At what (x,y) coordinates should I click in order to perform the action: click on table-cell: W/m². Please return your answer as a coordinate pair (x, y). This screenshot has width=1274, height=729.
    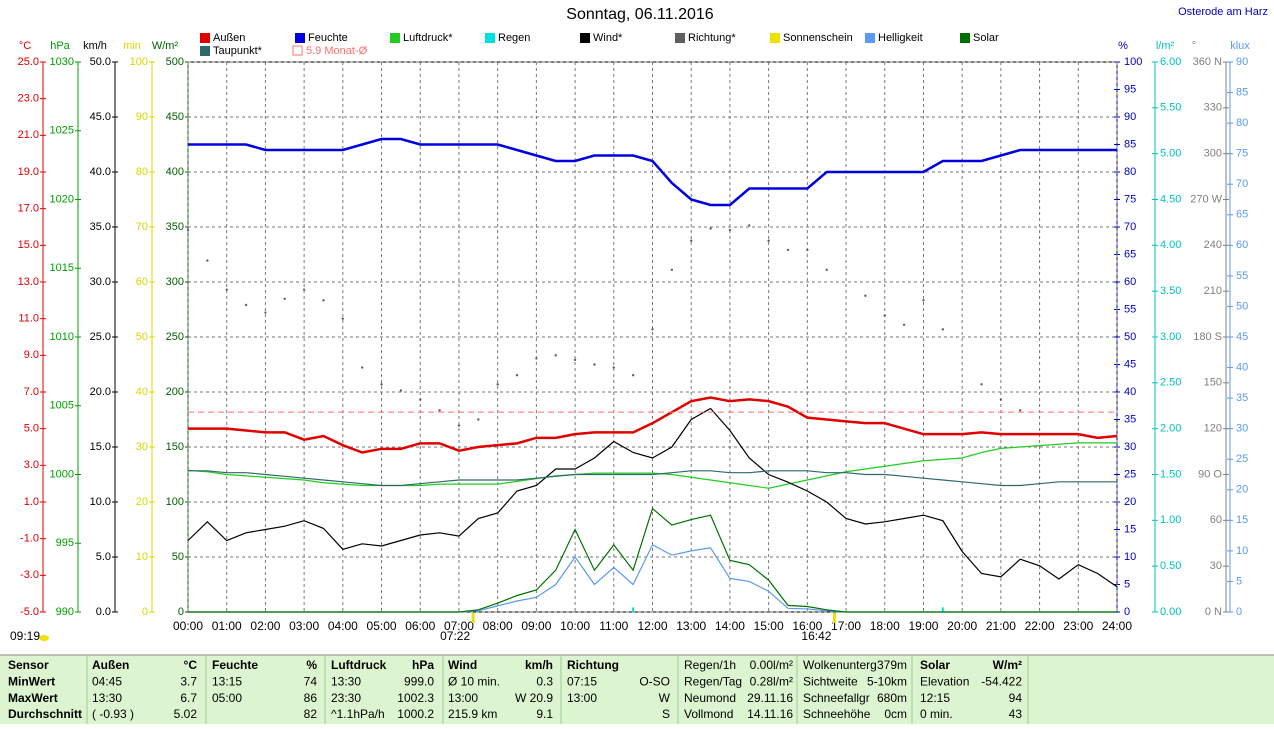
    Looking at the image, I should click on (1007, 665).